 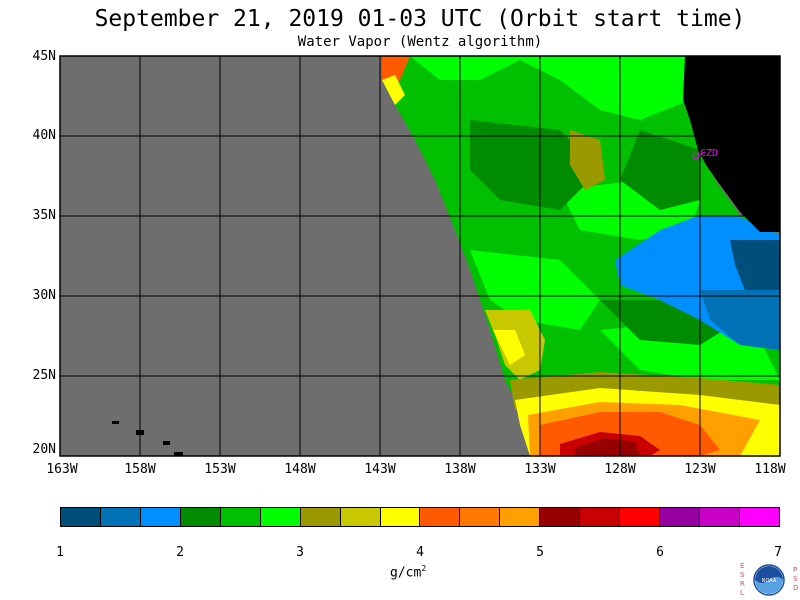 I want to click on lon-label-138w: 138W, so click(x=460, y=469).